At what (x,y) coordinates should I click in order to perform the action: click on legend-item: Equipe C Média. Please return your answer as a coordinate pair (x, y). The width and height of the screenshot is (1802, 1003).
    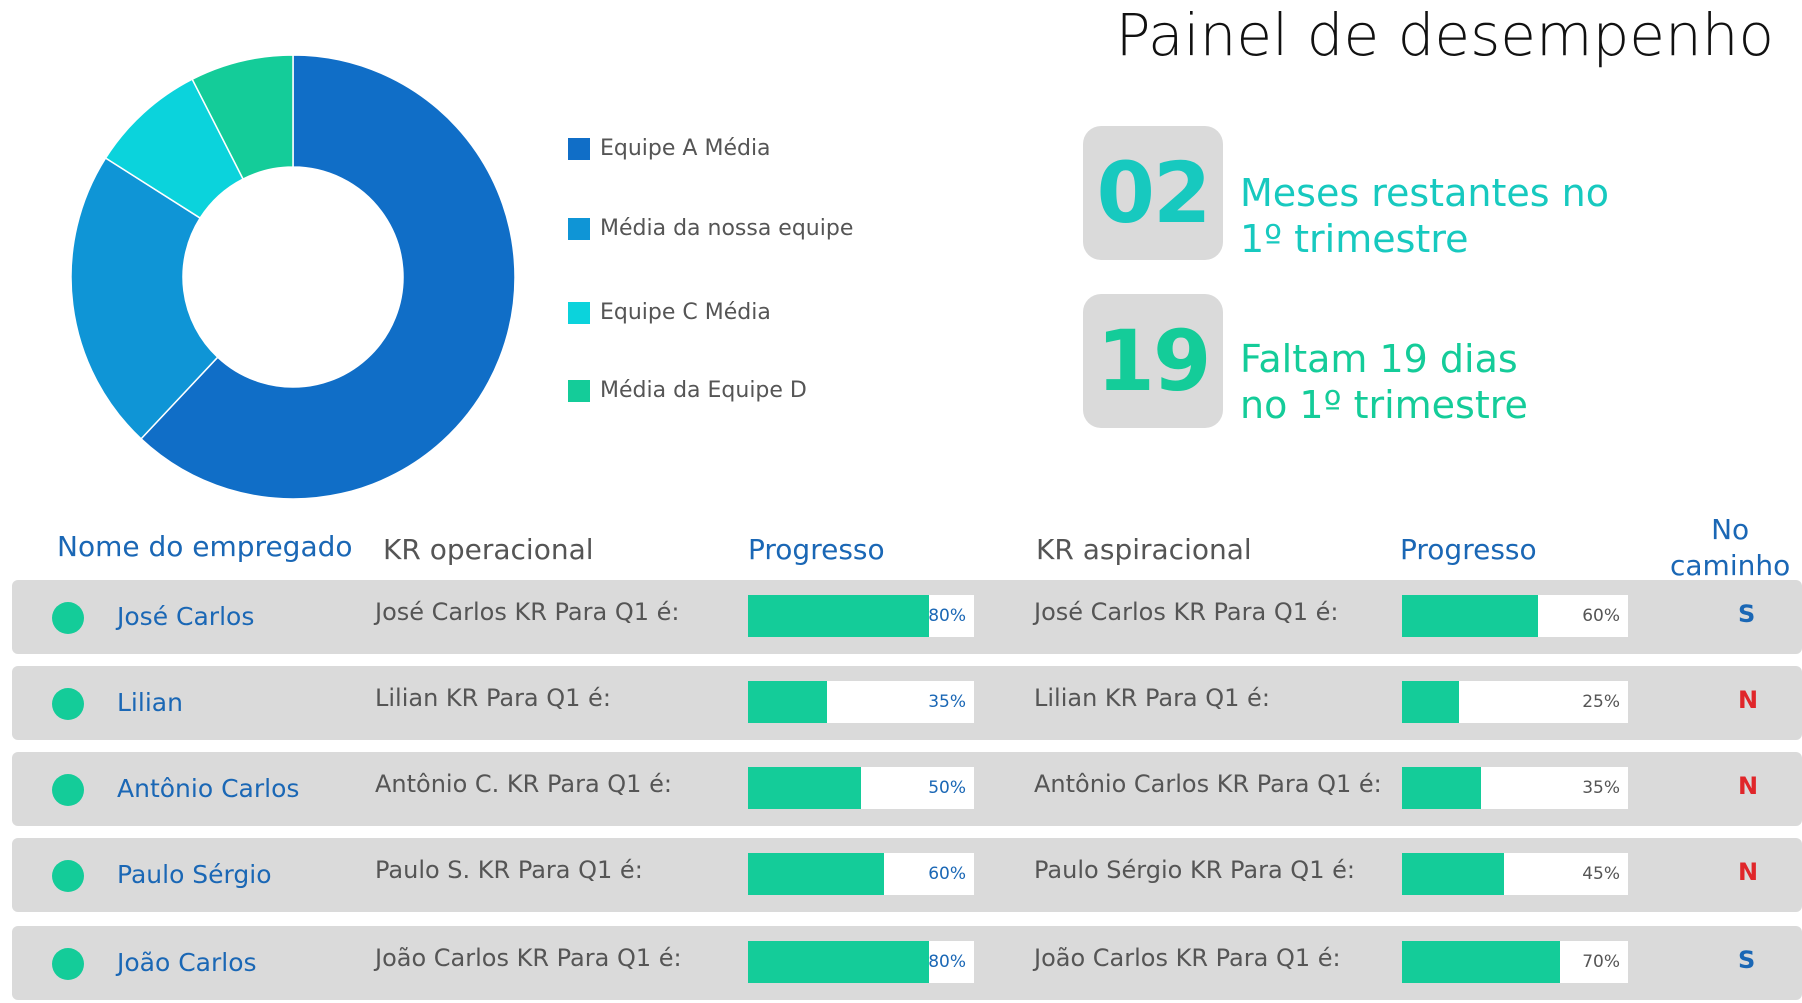
    Looking at the image, I should click on (669, 312).